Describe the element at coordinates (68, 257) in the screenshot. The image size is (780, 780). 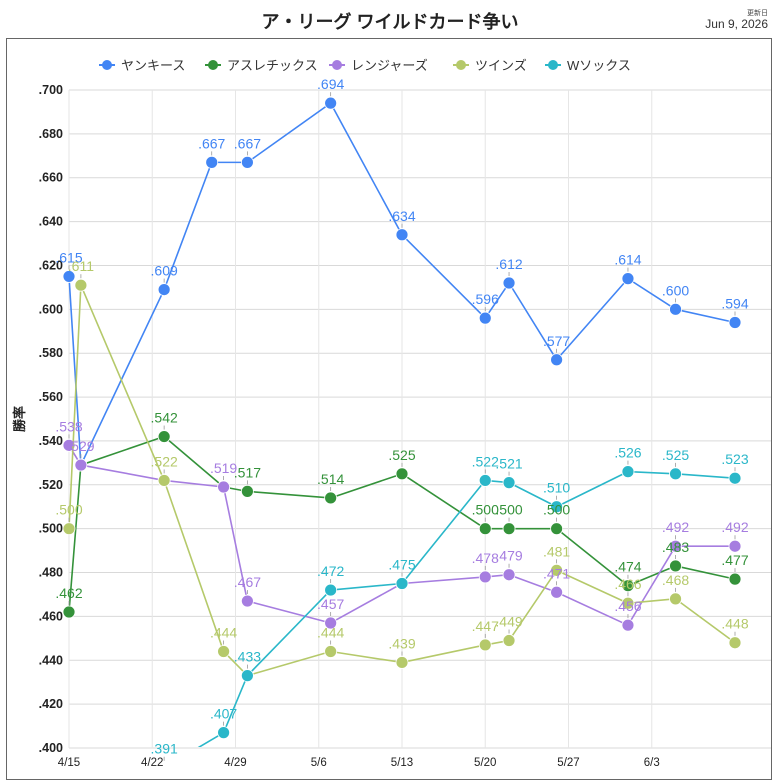
I see `data-label: .615` at that location.